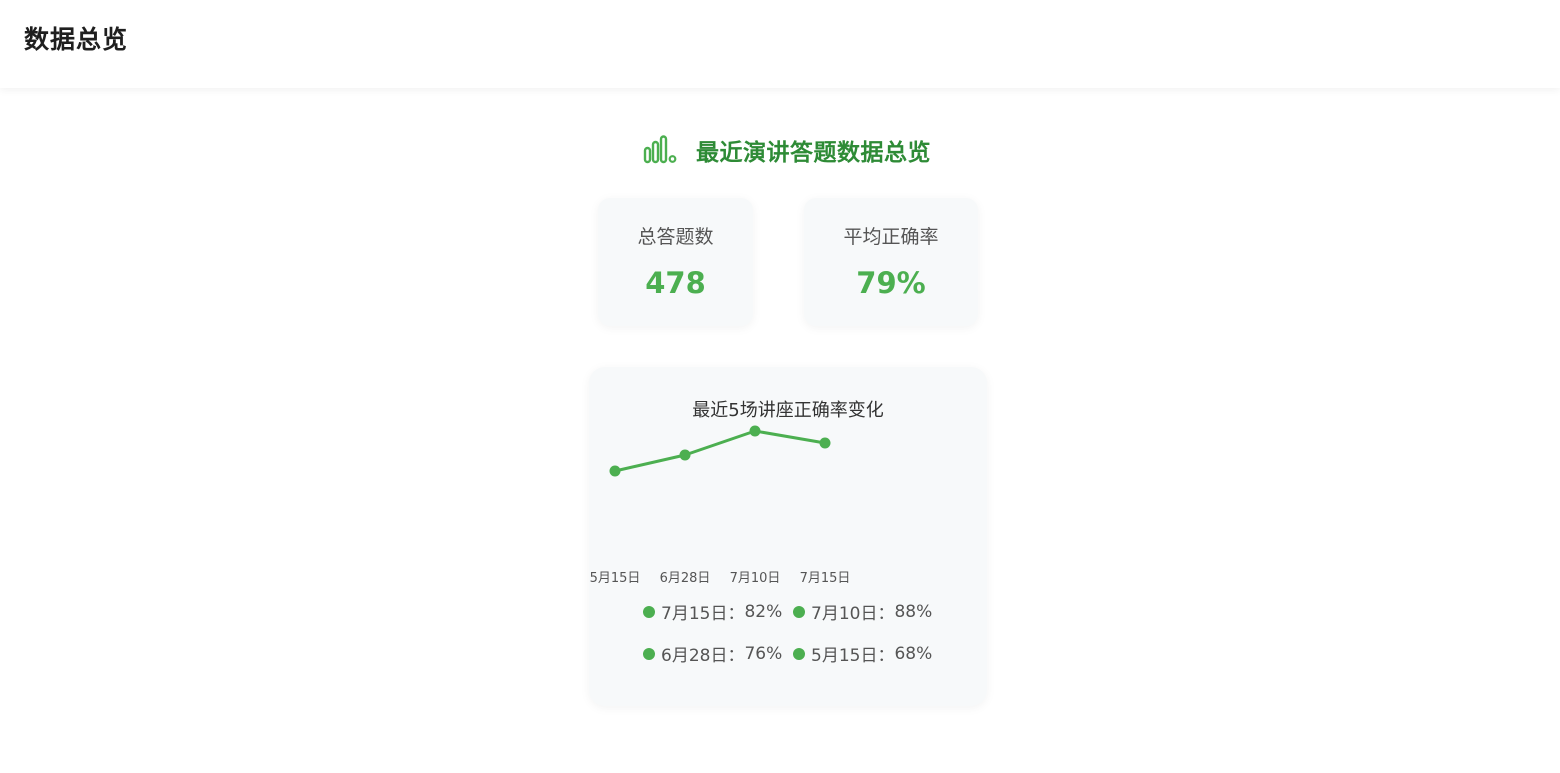  Describe the element at coordinates (675, 262) in the screenshot. I see `total-answers-card: 总答题数 478` at that location.